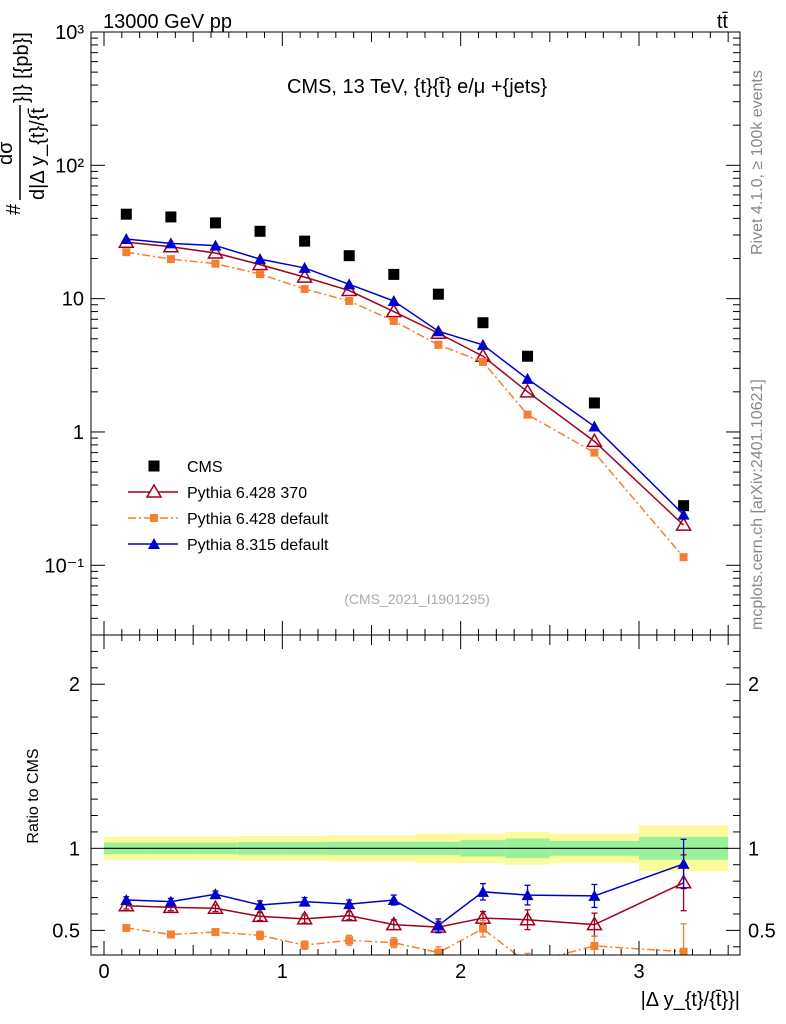  What do you see at coordinates (69, 33) in the screenshot?
I see `y-tick-label: 10³` at bounding box center [69, 33].